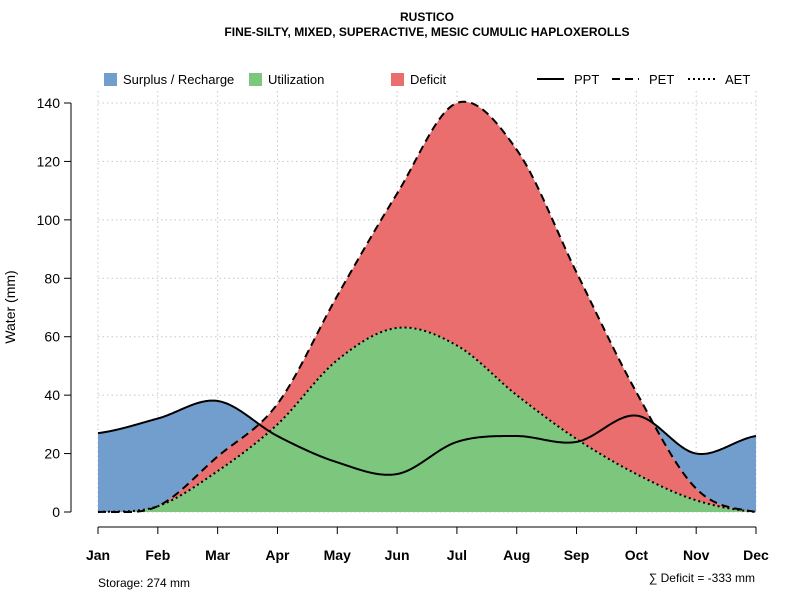 Image resolution: width=800 pixels, height=600 pixels. What do you see at coordinates (337, 555) in the screenshot?
I see `x-tick-label: May` at bounding box center [337, 555].